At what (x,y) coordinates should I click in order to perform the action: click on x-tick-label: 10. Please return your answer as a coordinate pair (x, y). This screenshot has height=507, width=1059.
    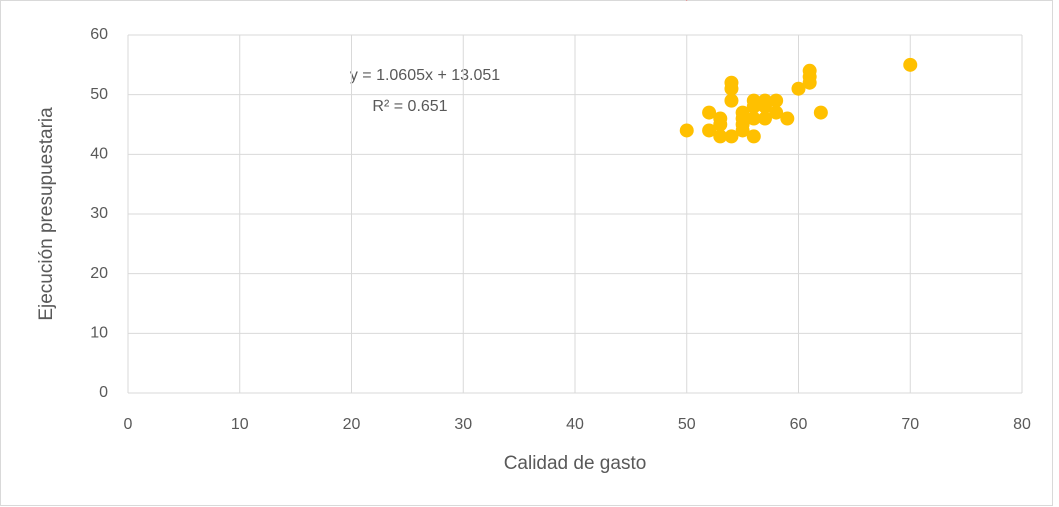
    Looking at the image, I should click on (240, 424).